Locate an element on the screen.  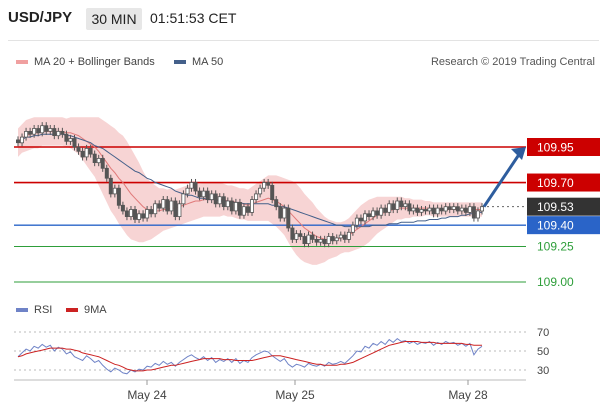
ninema-swatch is located at coordinates (72, 310).